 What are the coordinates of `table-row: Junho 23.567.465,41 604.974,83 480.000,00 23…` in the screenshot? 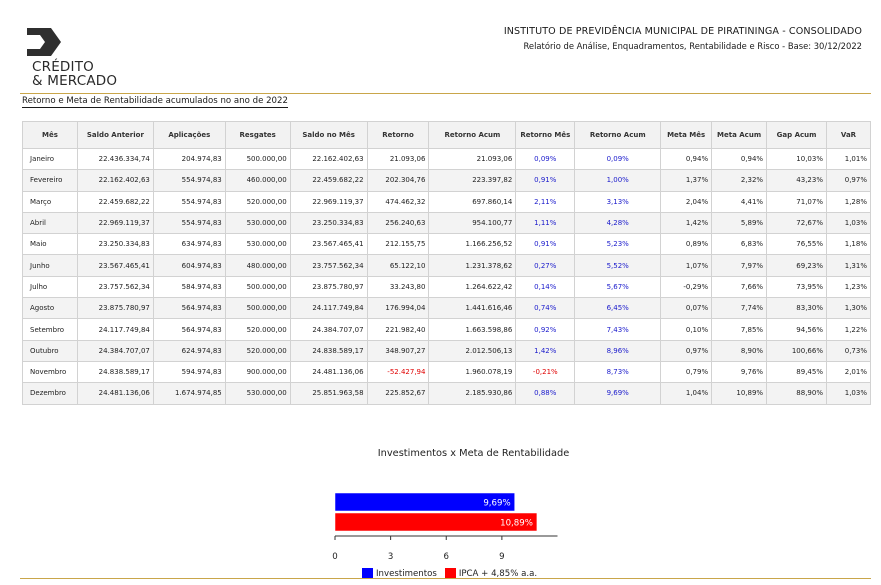 It's located at (446, 265).